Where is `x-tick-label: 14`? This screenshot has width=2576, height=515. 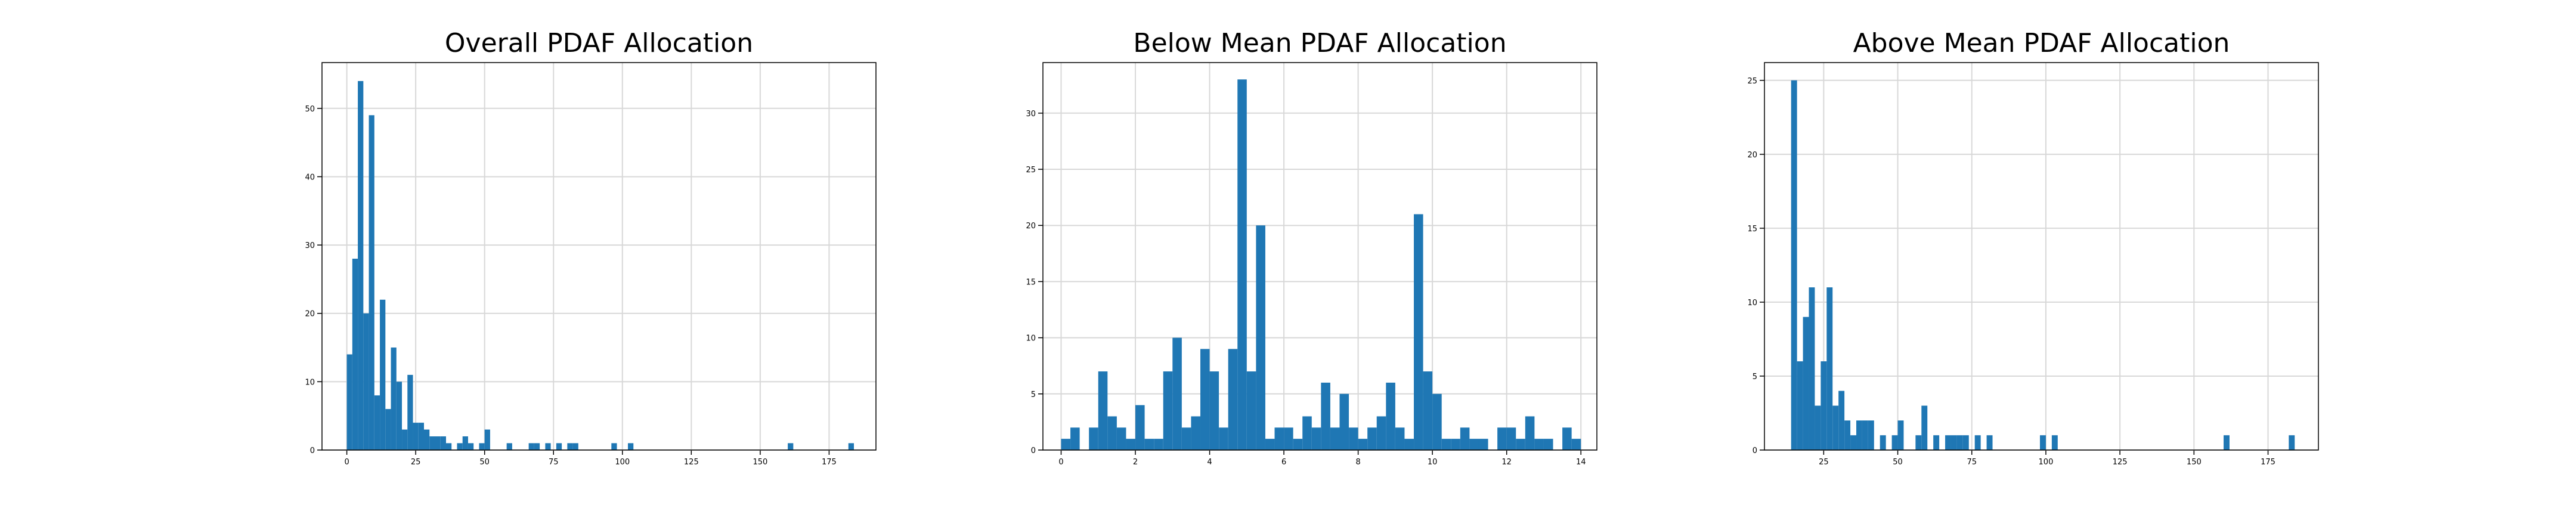
x-tick-label: 14 is located at coordinates (1581, 462).